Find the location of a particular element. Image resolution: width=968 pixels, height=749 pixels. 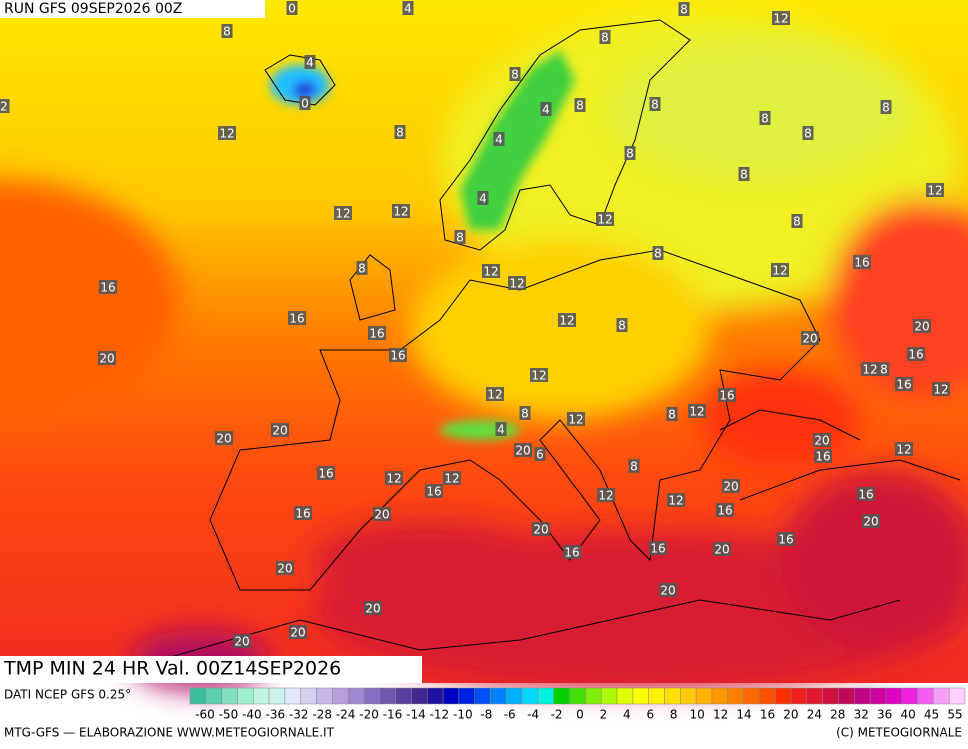

colorbar-tick-label: -10 is located at coordinates (463, 715).